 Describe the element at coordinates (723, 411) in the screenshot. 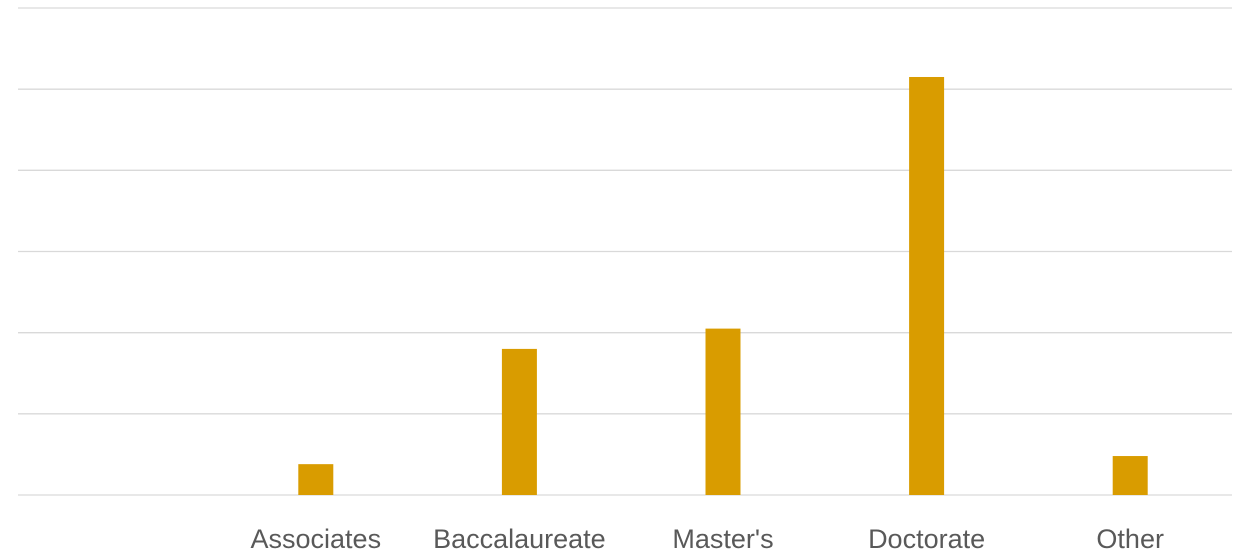

I see `bar-master-s` at that location.